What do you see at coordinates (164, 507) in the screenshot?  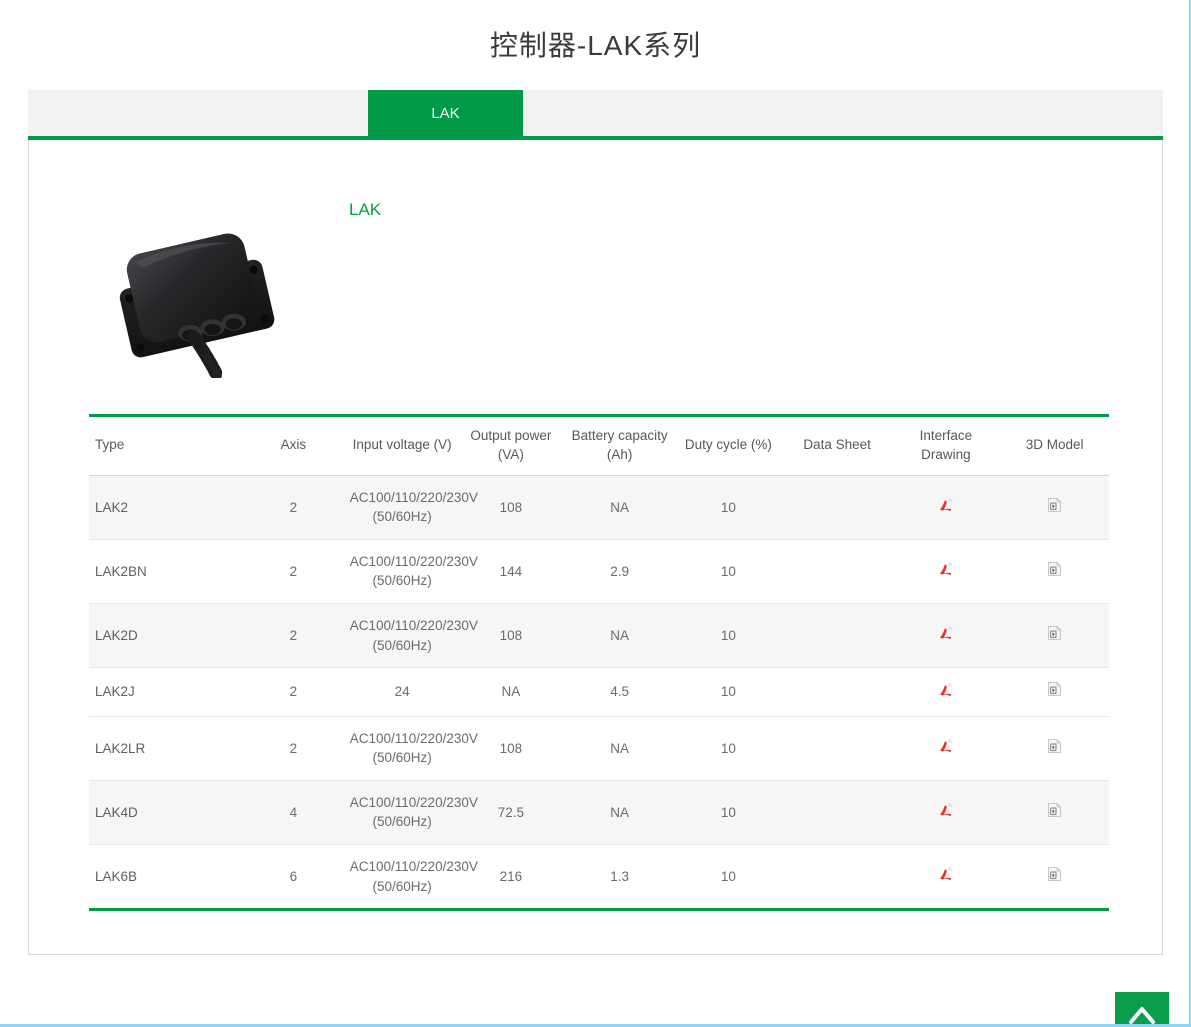 I see `cell-type: LAK2` at bounding box center [164, 507].